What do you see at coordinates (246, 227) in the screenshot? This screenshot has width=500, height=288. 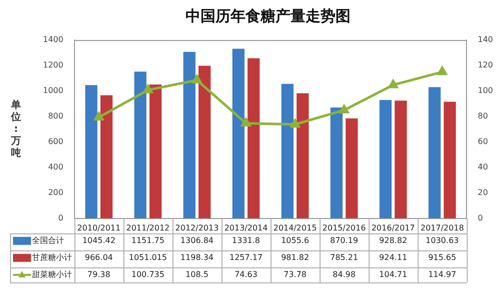 I see `x-tick-label: 2013/2014` at bounding box center [246, 227].